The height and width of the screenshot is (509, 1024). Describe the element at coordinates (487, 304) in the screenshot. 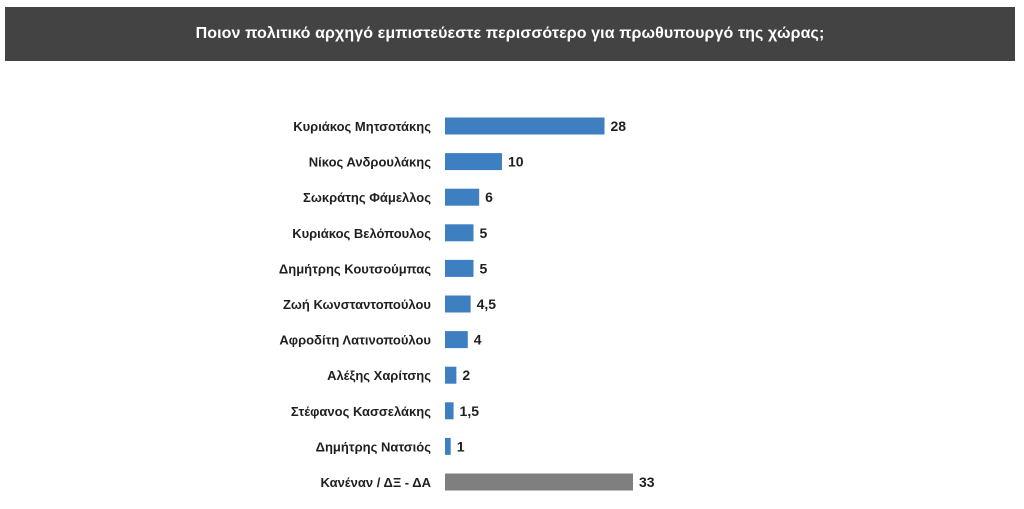

I see `value-label: 4,5` at that location.